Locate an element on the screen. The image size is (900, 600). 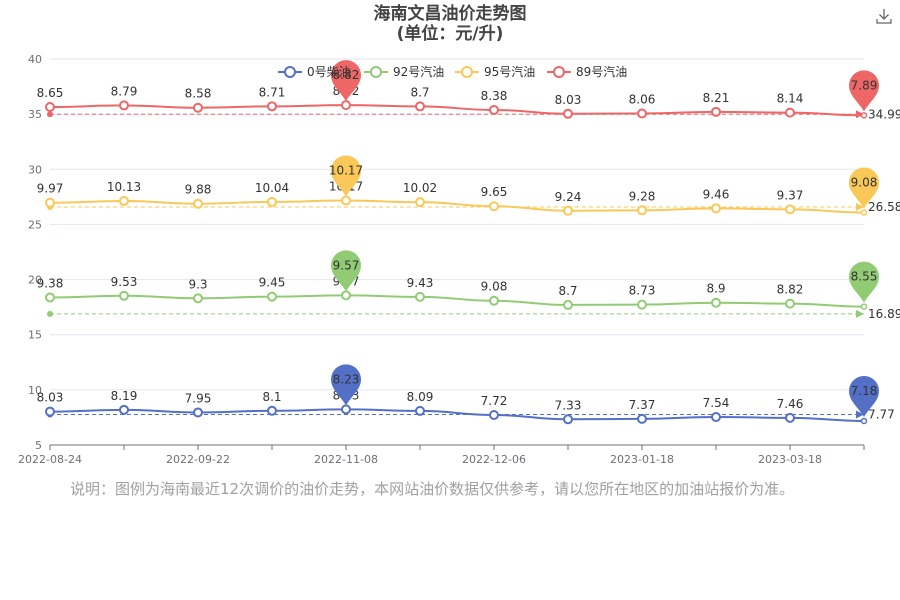
data-label: 8.19 is located at coordinates (124, 396).